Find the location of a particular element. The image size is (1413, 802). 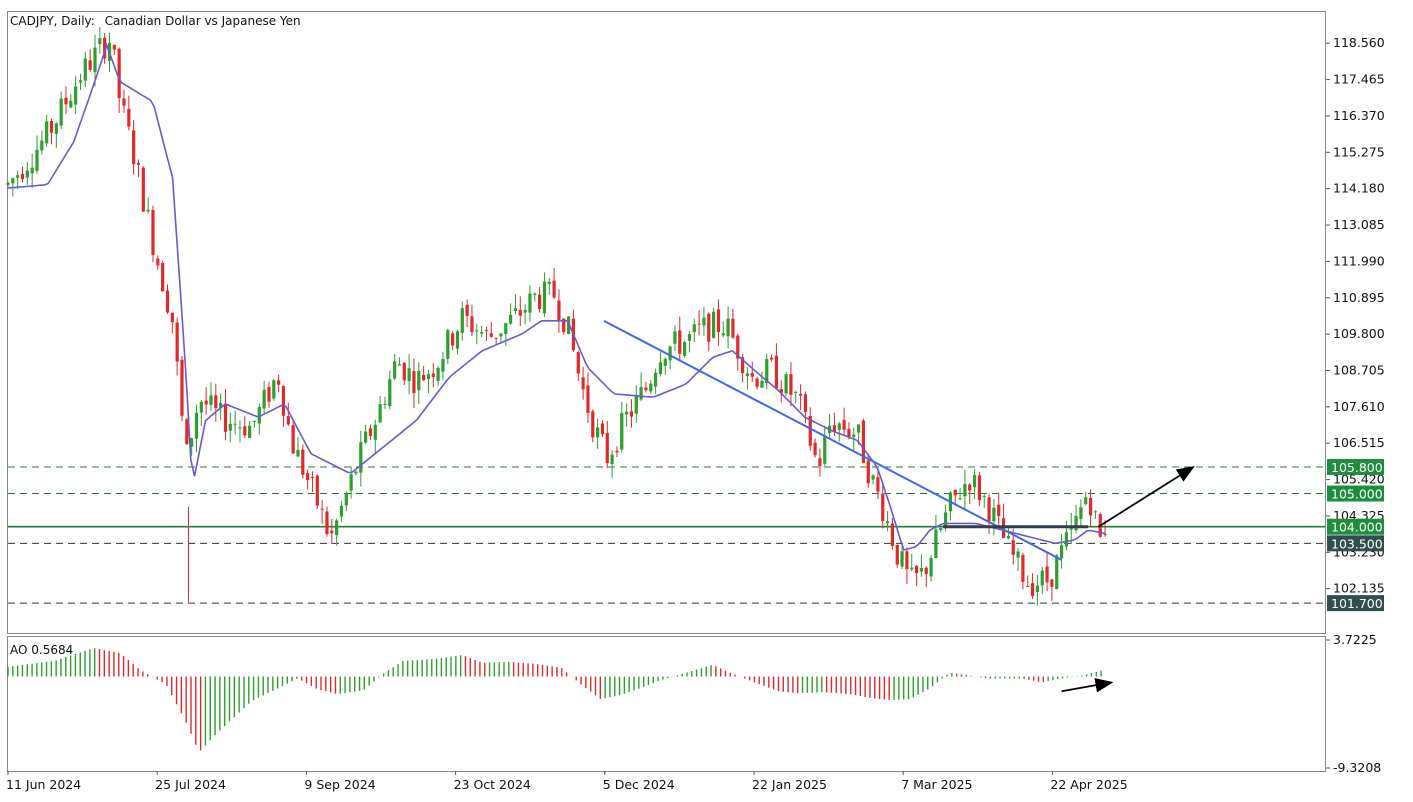

price-level-badge-label: 103.500 is located at coordinates (1357, 543).